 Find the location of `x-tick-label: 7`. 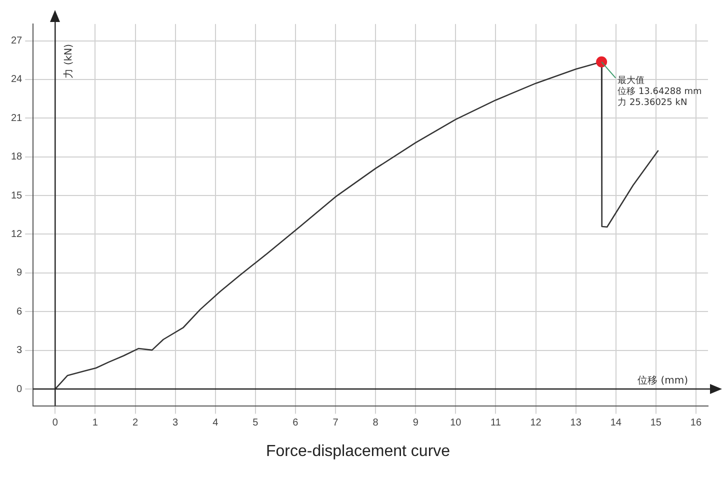

x-tick-label: 7 is located at coordinates (335, 423).